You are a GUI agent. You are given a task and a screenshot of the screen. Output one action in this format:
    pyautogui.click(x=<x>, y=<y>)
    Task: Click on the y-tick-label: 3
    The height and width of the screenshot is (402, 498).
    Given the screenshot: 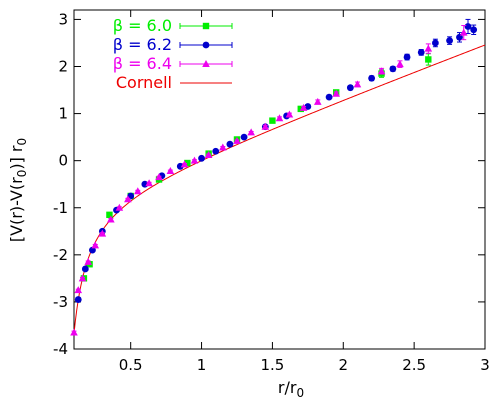 What is the action you would take?
    pyautogui.click(x=63, y=19)
    